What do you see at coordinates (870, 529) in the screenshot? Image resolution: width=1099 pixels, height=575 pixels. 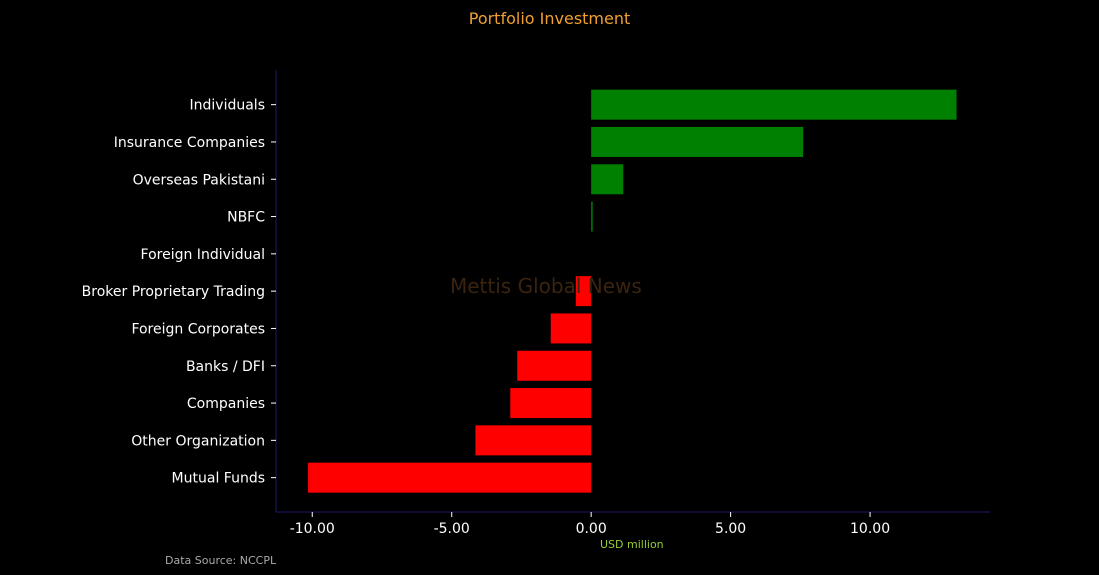 I see `x-tick-label: 10.00` at bounding box center [870, 529].